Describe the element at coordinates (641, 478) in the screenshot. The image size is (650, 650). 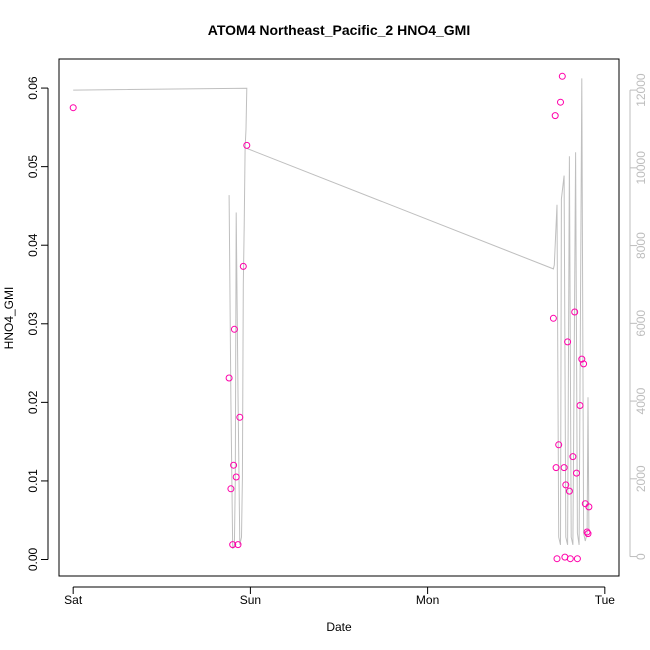
I see `right-y-tick-label: 2000` at that location.